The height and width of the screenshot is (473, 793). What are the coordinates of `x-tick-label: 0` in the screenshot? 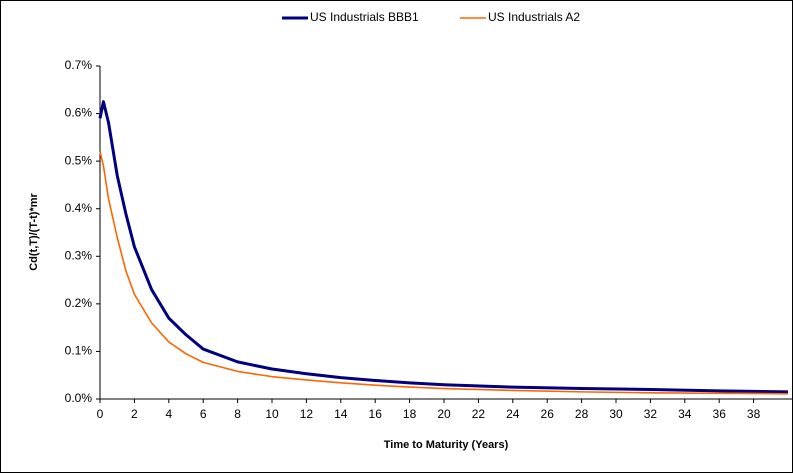 It's located at (100, 414).